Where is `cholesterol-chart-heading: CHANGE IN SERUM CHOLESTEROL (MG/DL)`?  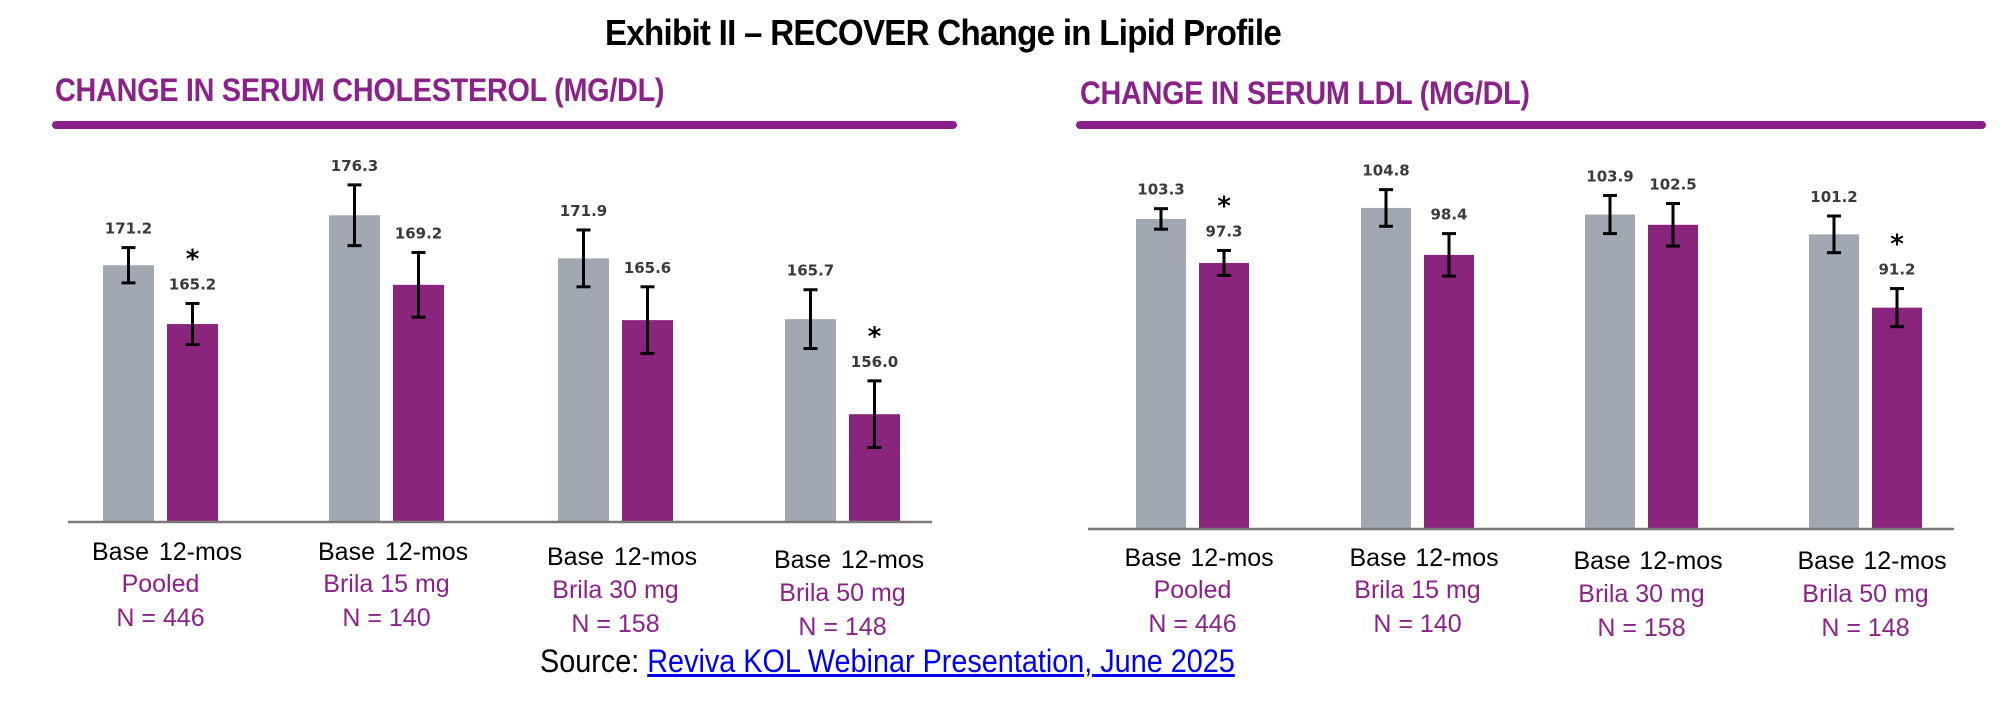
cholesterol-chart-heading: CHANGE IN SERUM CHOLESTEROL (MG/DL) is located at coordinates (360, 90).